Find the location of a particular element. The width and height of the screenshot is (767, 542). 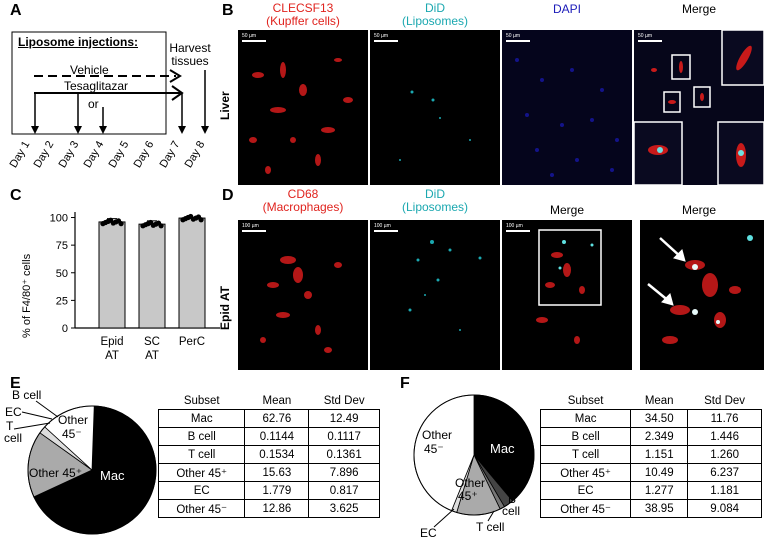

panel-d-col1-header: CD68 (Macrophages) is located at coordinates (303, 201).